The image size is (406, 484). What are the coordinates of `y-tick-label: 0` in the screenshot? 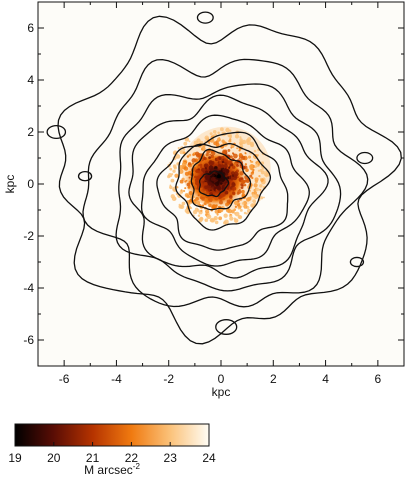 It's located at (30, 184).